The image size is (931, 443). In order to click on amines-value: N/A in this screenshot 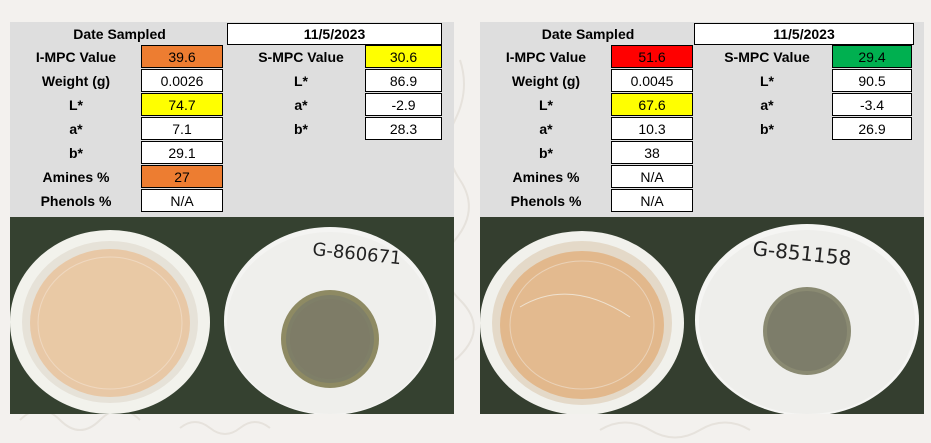, I will do `click(652, 176)`.